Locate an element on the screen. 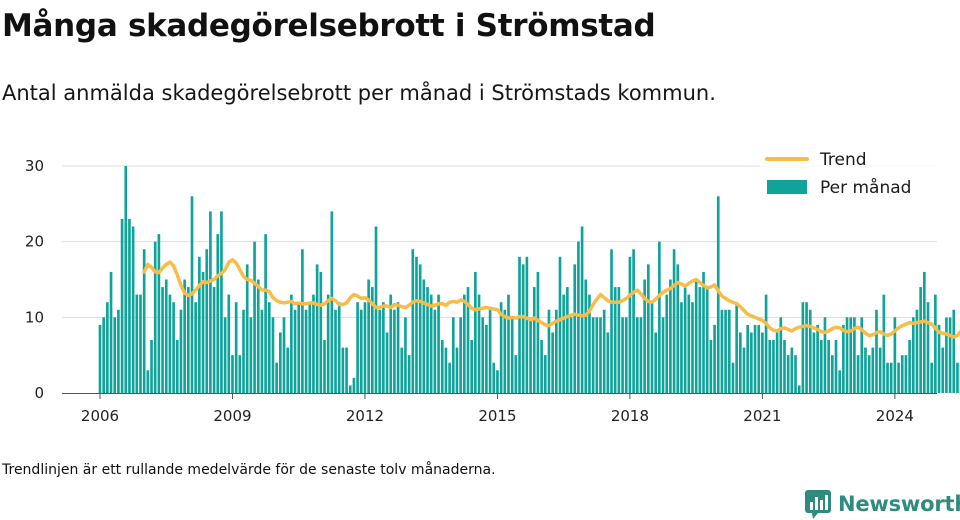 The width and height of the screenshot is (960, 520). legend: Trend Per månad is located at coordinates (849, 179).